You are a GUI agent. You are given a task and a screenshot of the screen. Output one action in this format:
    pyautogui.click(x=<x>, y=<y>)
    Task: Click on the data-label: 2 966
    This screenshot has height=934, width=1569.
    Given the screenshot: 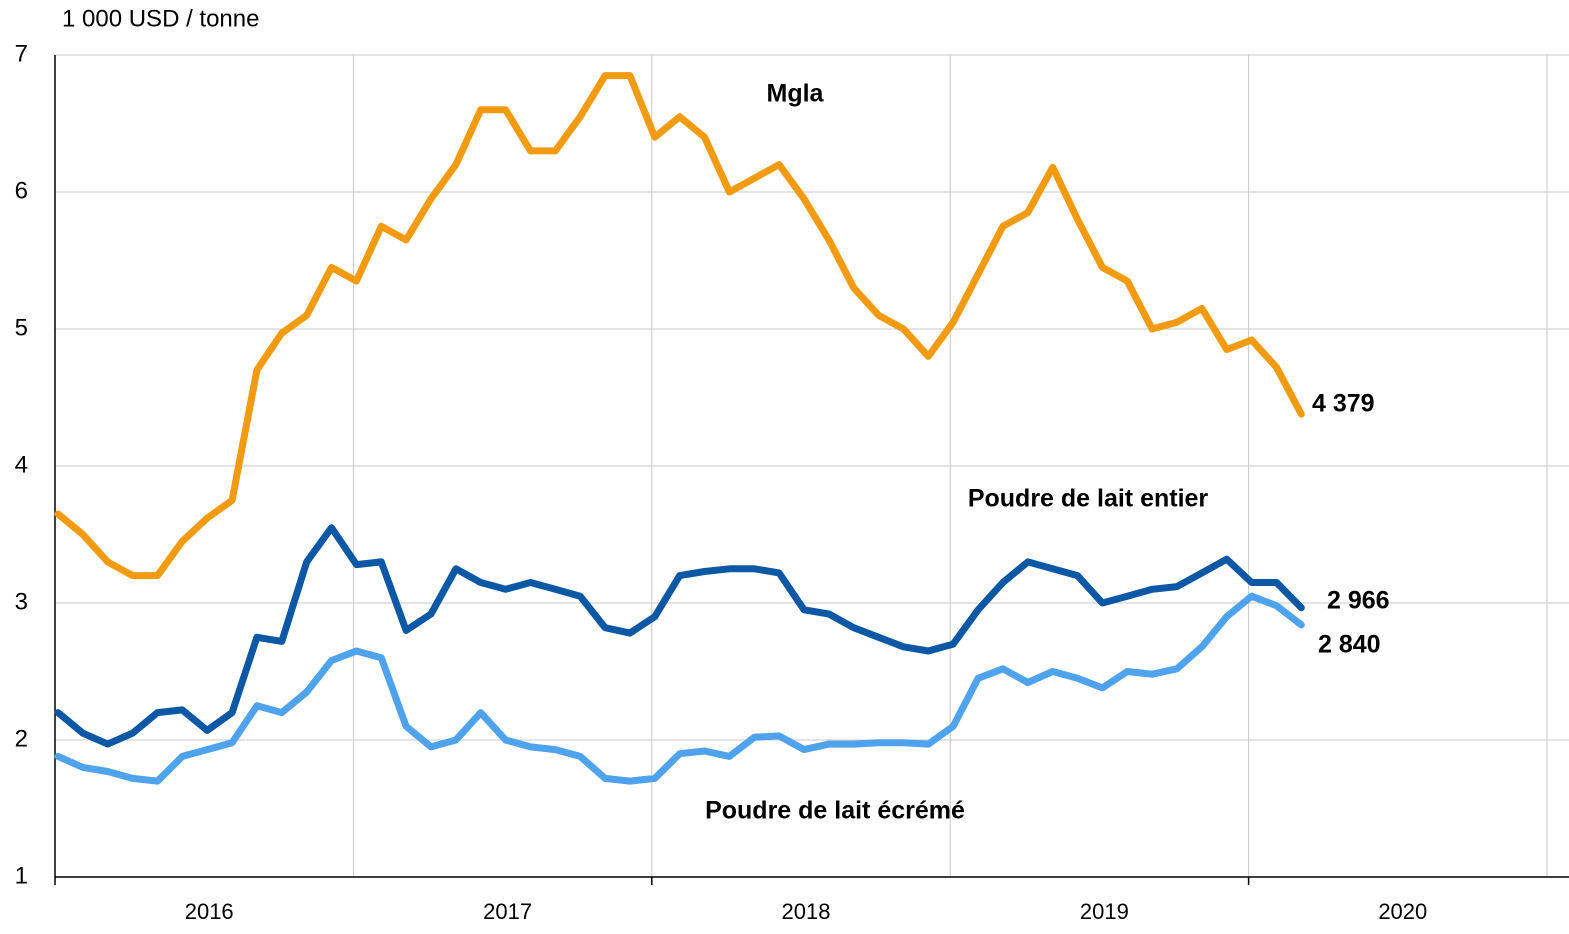 What is the action you would take?
    pyautogui.click(x=1358, y=601)
    